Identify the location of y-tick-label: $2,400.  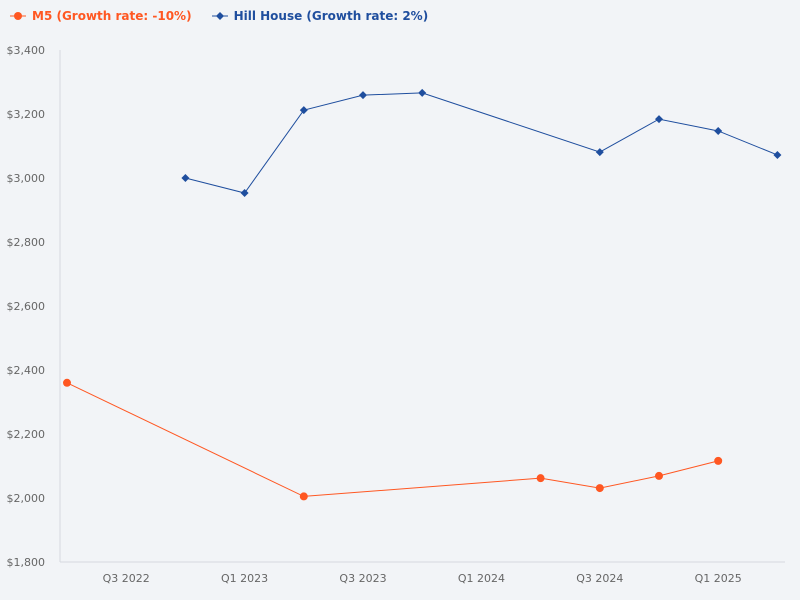
(26, 370).